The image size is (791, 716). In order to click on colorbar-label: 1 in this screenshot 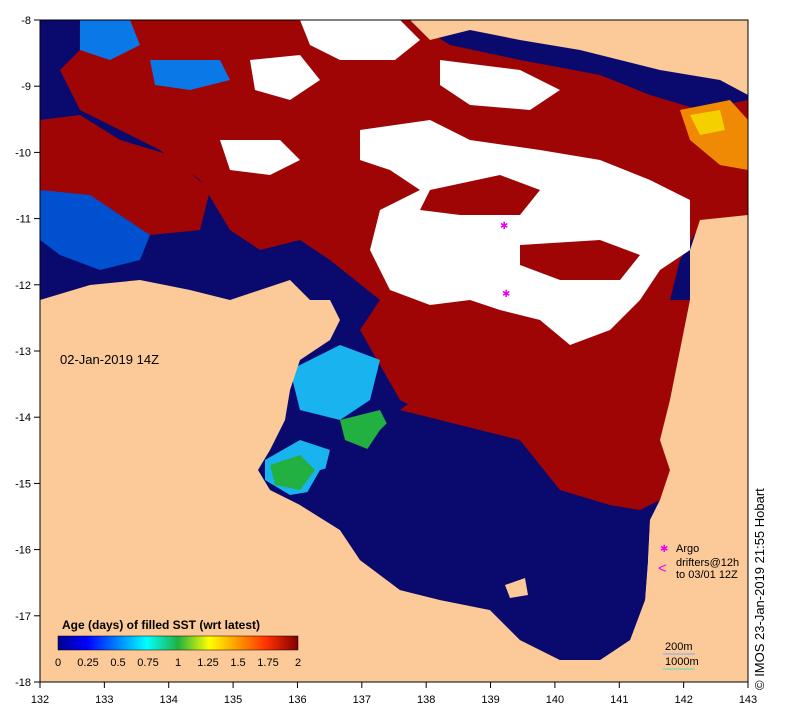, I will do `click(178, 663)`.